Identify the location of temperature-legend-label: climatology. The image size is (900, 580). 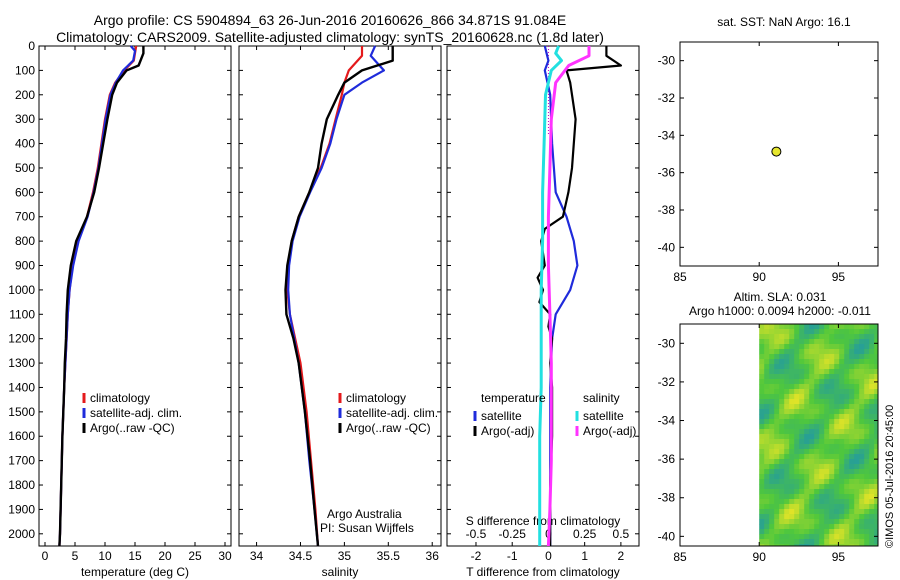
(120, 398).